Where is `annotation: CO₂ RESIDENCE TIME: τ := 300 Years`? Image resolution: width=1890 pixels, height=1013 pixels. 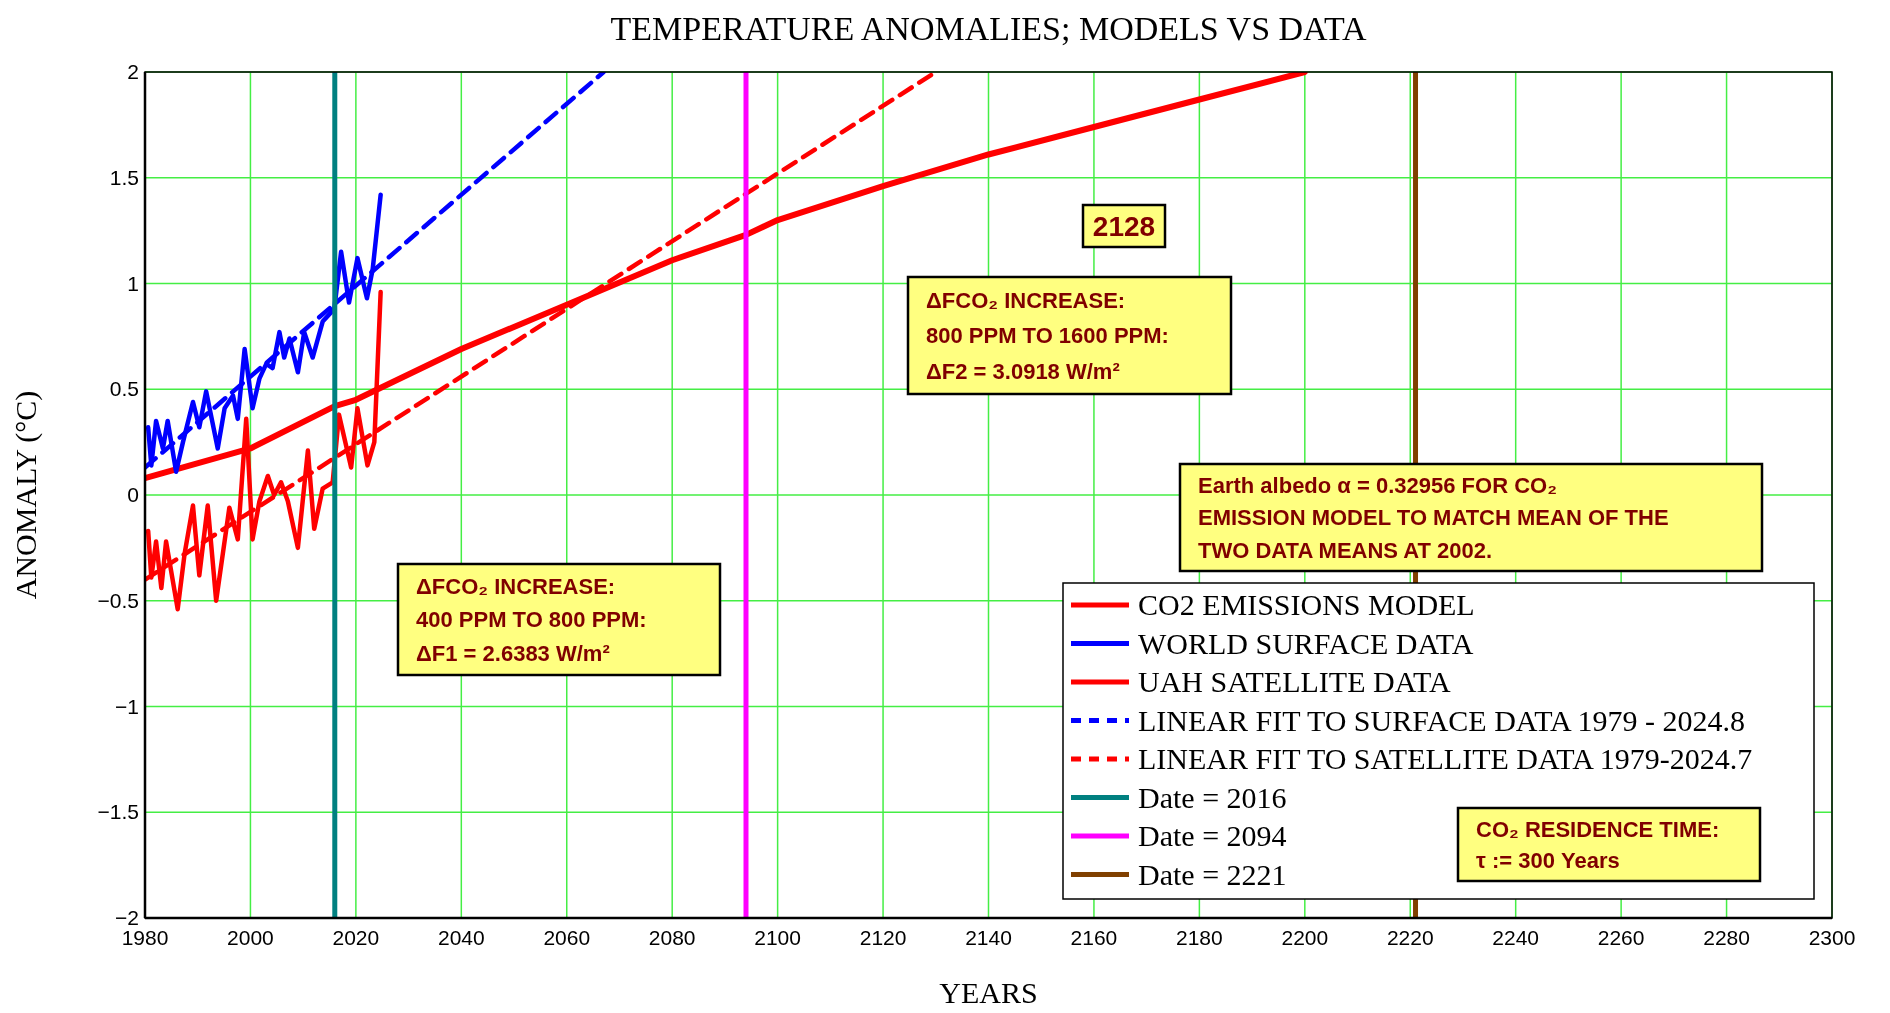 annotation: CO₂ RESIDENCE TIME: τ := 300 Years is located at coordinates (1598, 845).